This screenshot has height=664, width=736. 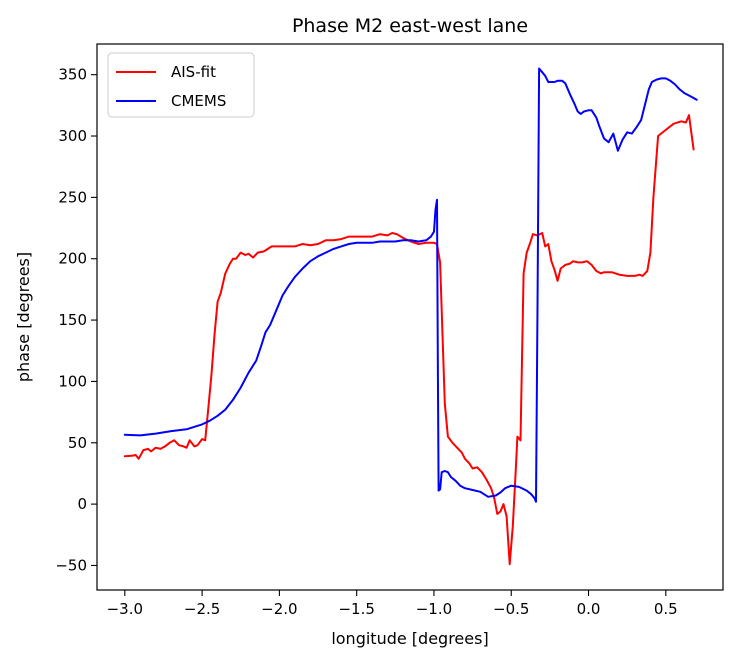 What do you see at coordinates (72, 381) in the screenshot?
I see `y-tick-label: 100` at bounding box center [72, 381].